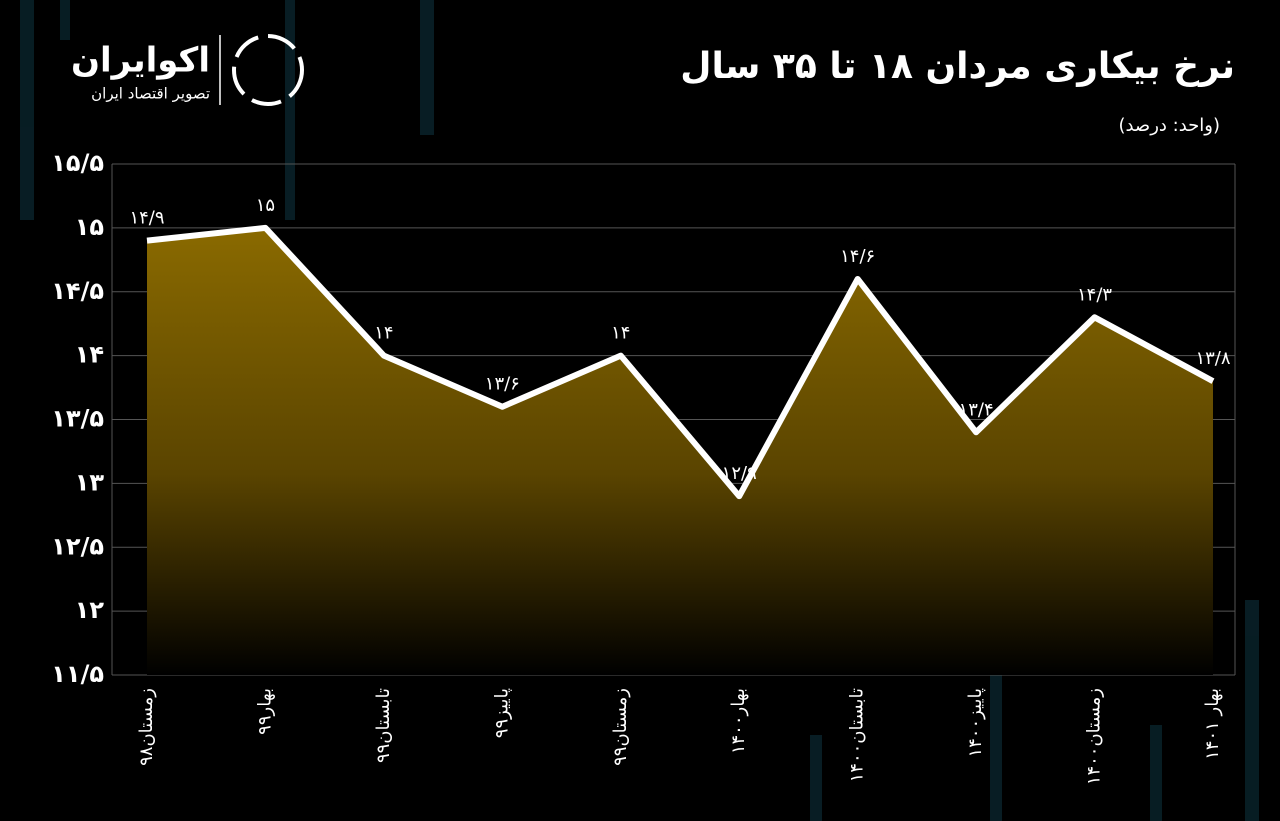 This screenshot has height=821, width=1280. I want to click on y-tick-label: ۱۳, so click(90, 482).